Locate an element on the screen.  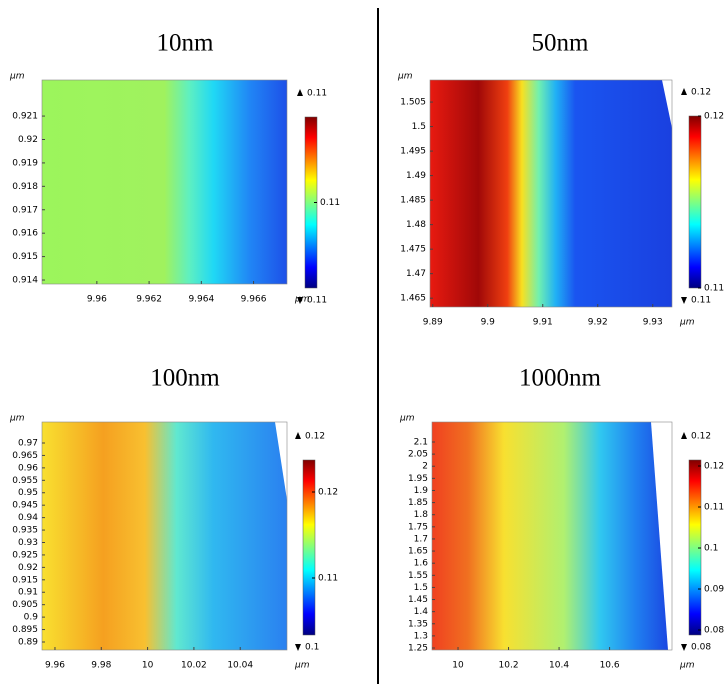
y-tick-label: 1.85 is located at coordinates (418, 503).